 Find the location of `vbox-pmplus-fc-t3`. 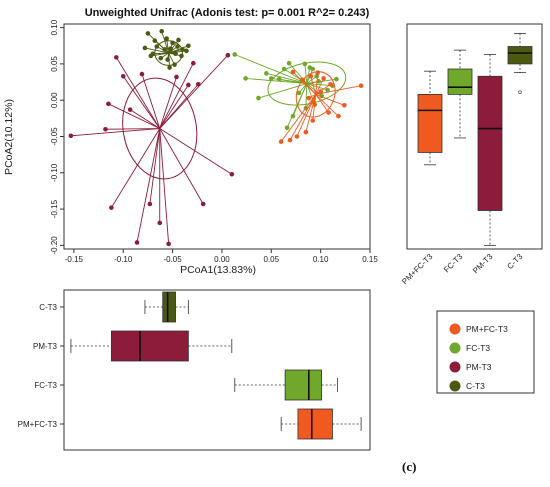

vbox-pmplus-fc-t3 is located at coordinates (430, 118).